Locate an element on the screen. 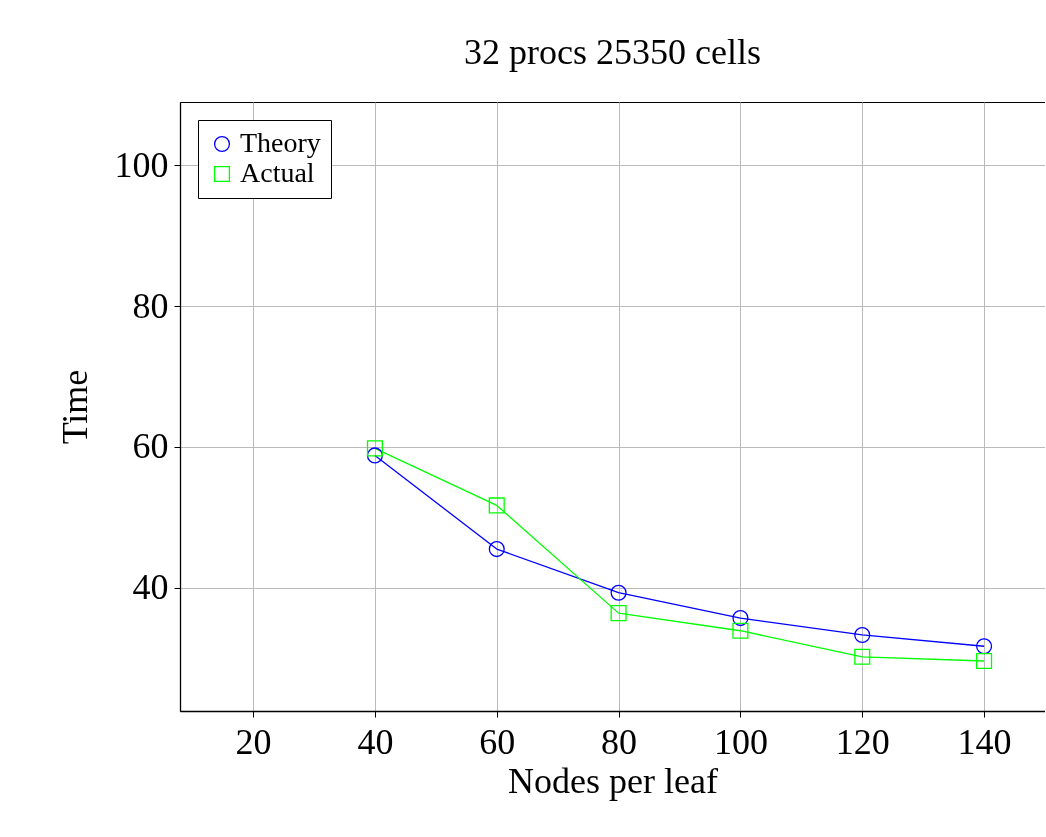 This screenshot has width=1046, height=837. legend-label: Theory is located at coordinates (280, 142).